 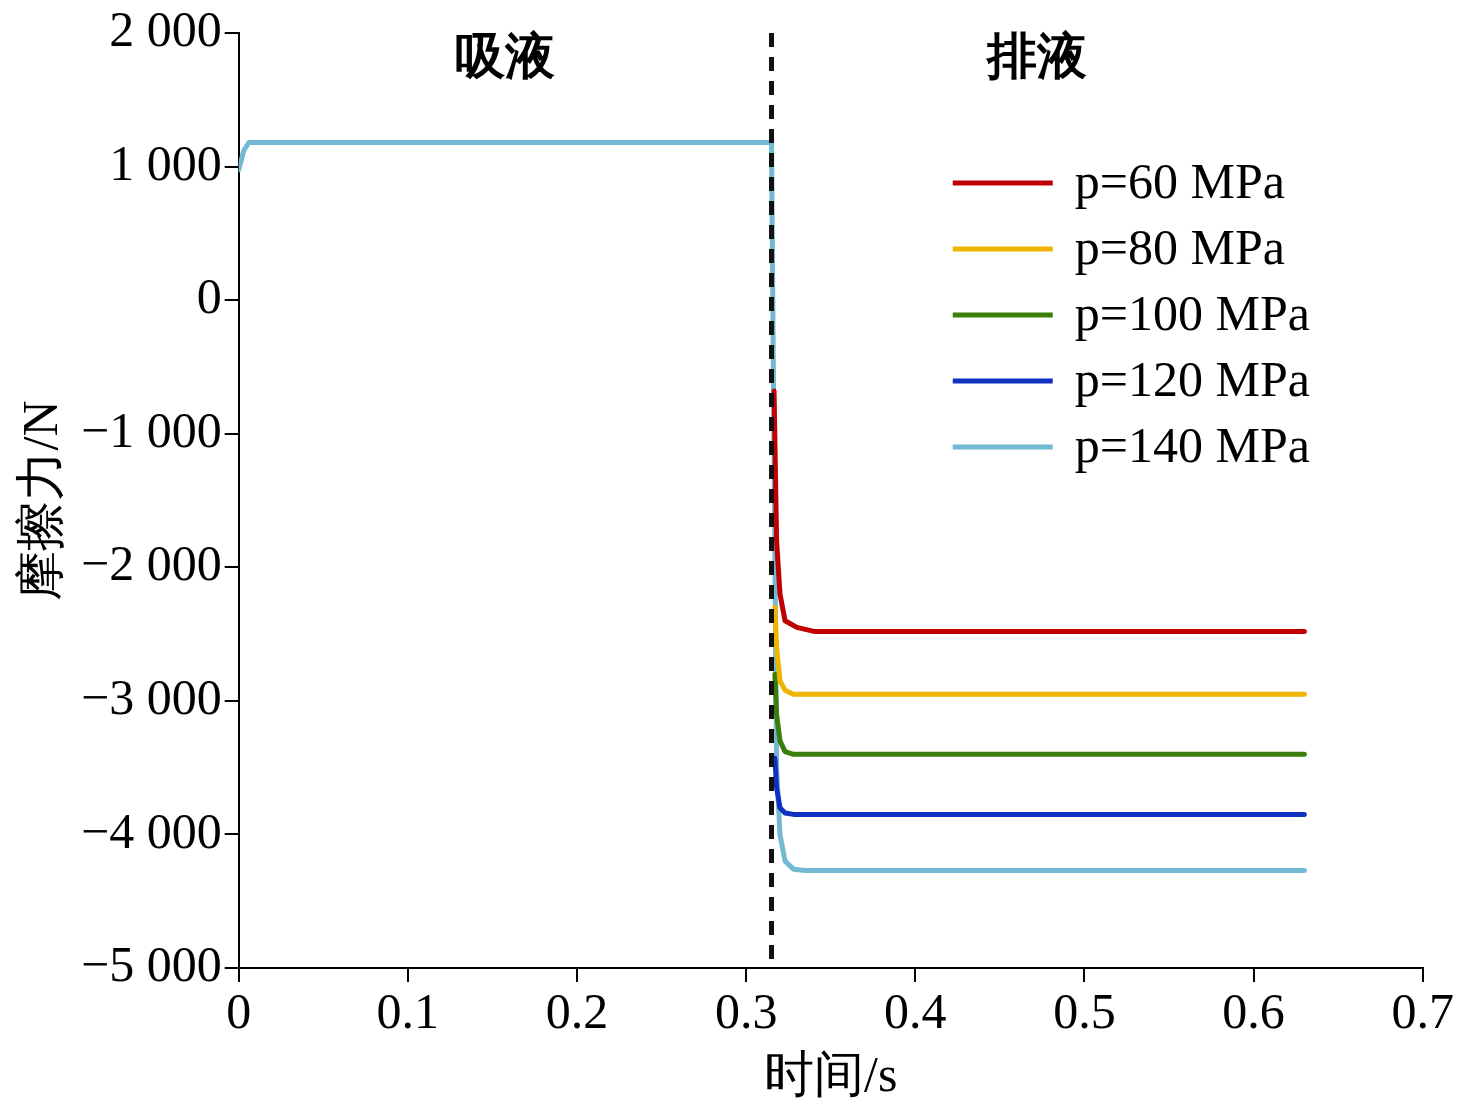 I want to click on legend-label: p=120 MPa, so click(x=1192, y=379).